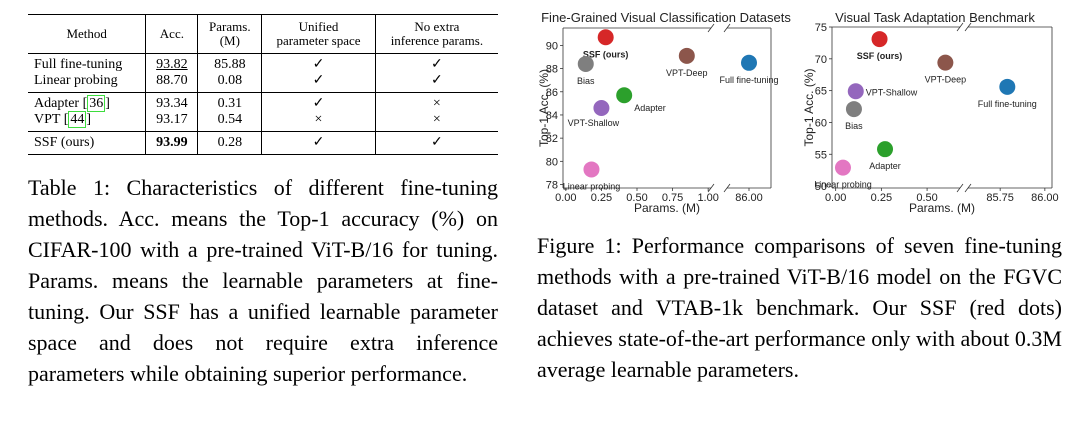 This screenshot has width=1080, height=422. I want to click on table-cell: 0.28, so click(229, 143).